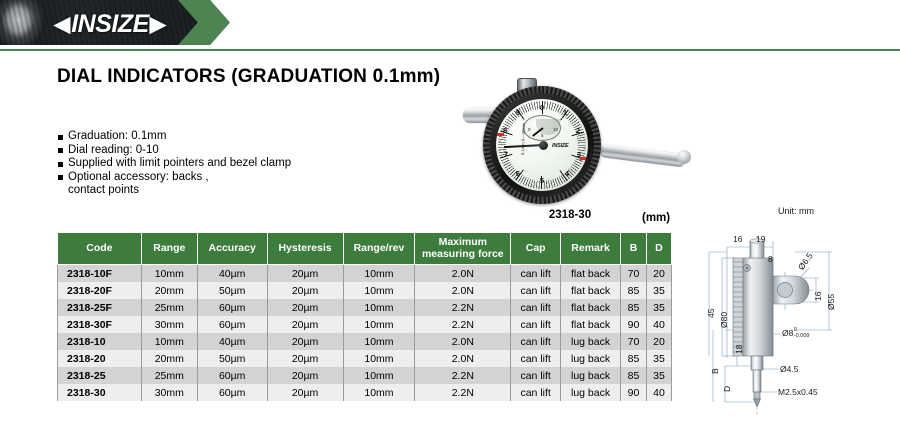  Describe the element at coordinates (249, 76) in the screenshot. I see `page-title: DIAL INDICATORS (GRADUATION 0.1mm)` at that location.